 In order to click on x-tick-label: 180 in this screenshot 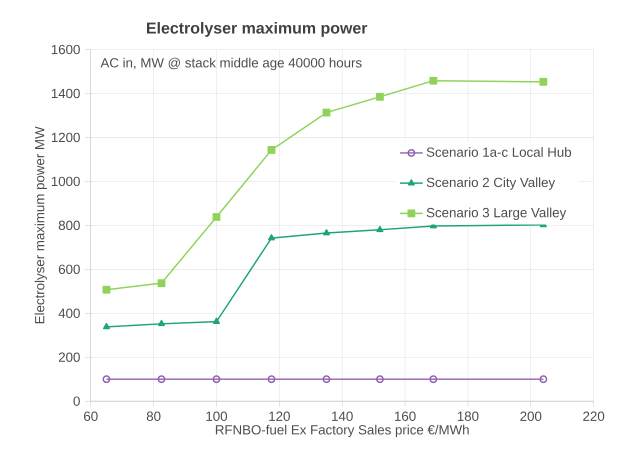, I will do `click(468, 416)`.